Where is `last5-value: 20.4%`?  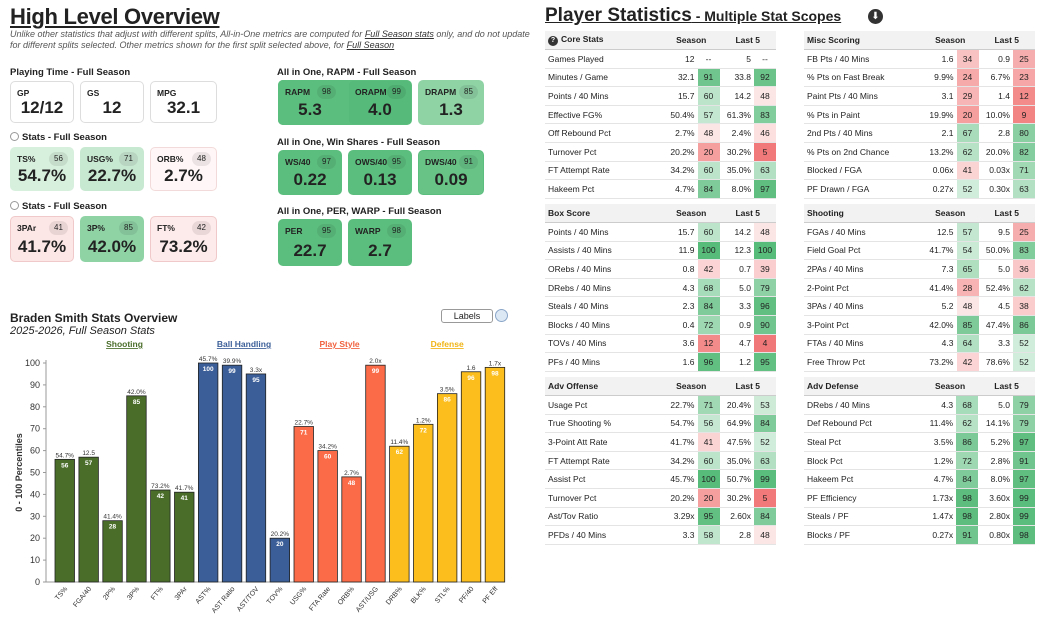
last5-value: 20.4% is located at coordinates (736, 405).